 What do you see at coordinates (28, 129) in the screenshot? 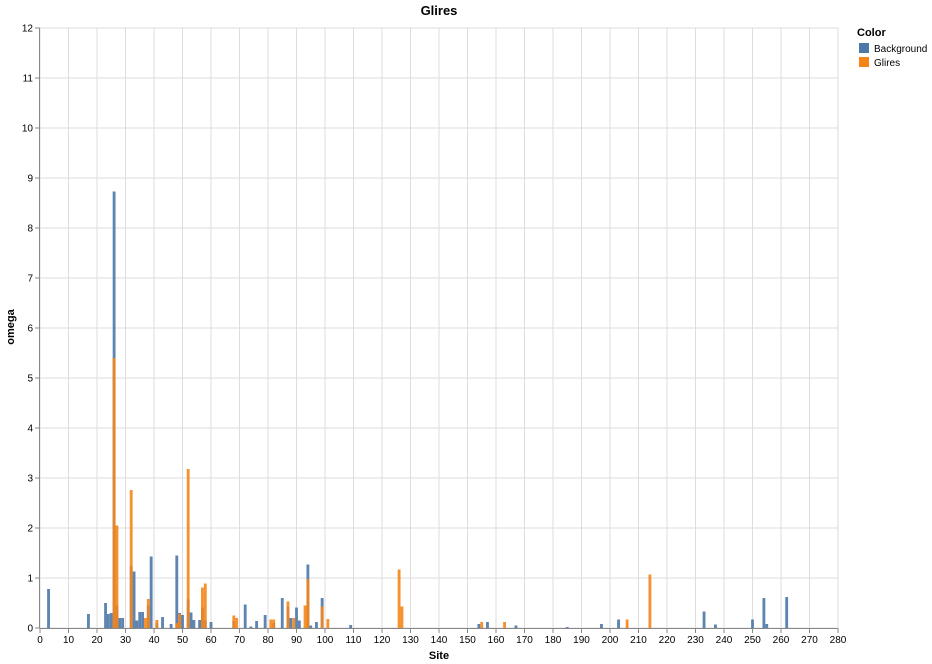
I see `y-tick-label: 10` at bounding box center [28, 129].